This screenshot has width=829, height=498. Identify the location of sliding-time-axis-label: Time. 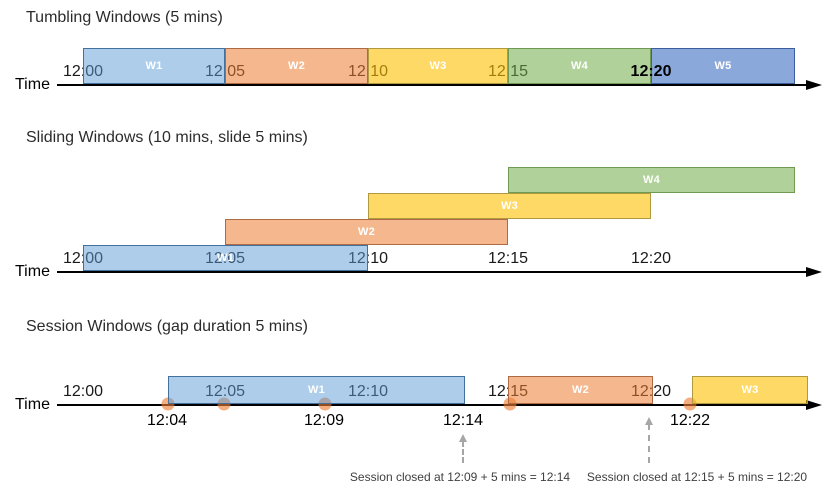
(32, 271).